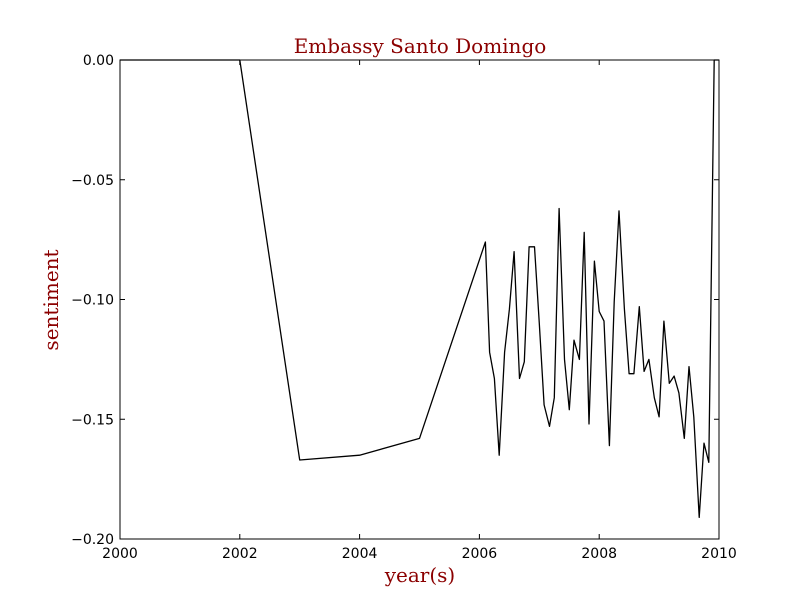  Describe the element at coordinates (480, 554) in the screenshot. I see `x-tick-label: 2006` at that location.